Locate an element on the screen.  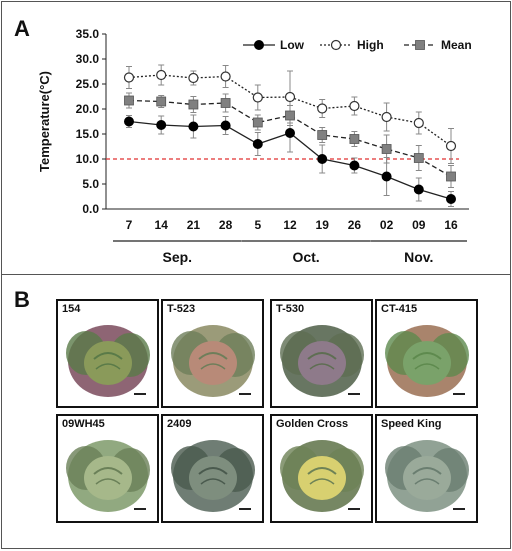
cabbage-photo: CT-415 is located at coordinates (426, 353).